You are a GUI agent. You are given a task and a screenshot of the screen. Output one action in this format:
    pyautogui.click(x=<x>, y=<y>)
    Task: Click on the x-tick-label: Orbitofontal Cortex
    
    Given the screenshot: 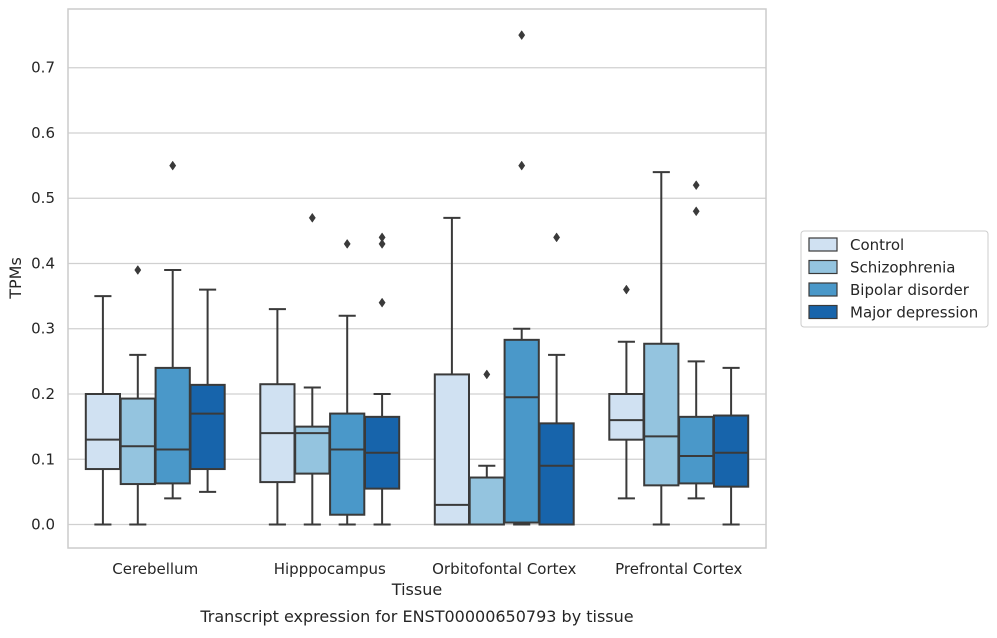 What is the action you would take?
    pyautogui.click(x=504, y=569)
    